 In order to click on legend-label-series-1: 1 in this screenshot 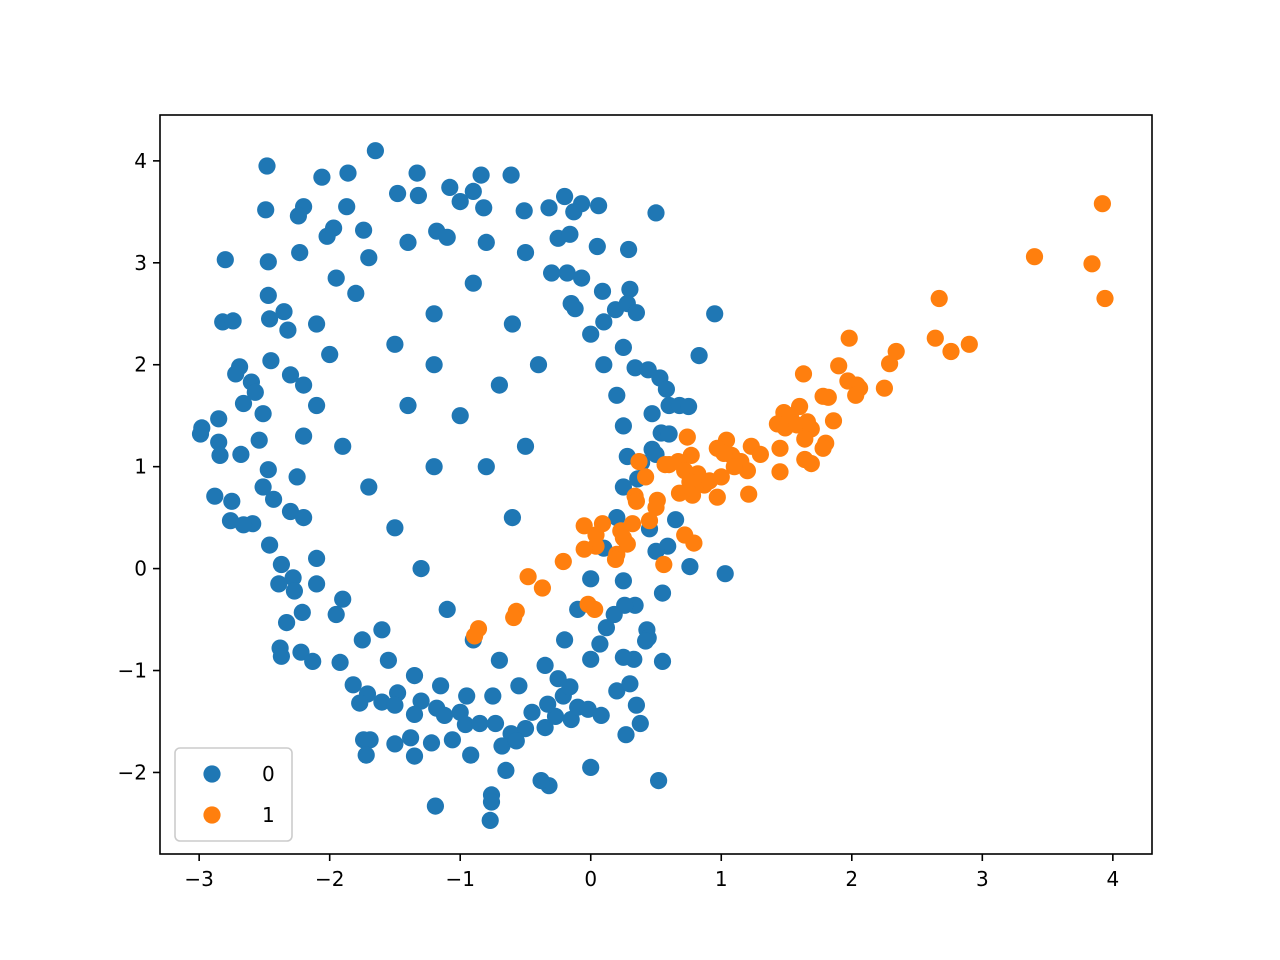, I will do `click(268, 815)`.